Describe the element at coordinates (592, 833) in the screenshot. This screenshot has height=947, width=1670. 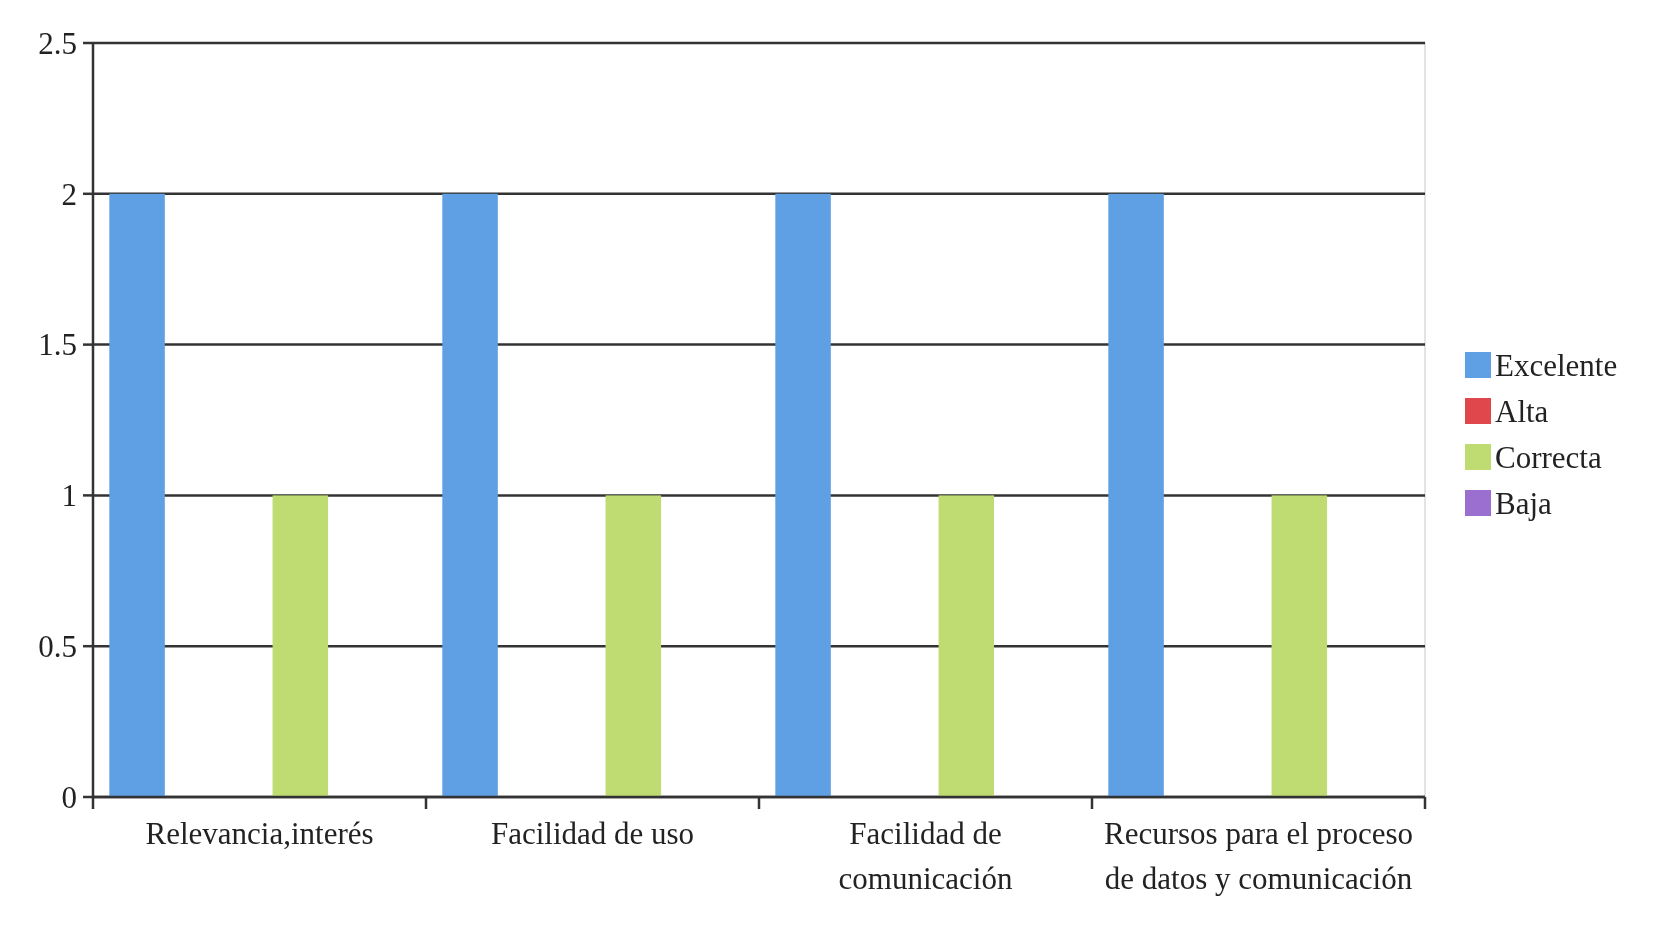
I see `x-tick-label: Facilidad de uso` at that location.